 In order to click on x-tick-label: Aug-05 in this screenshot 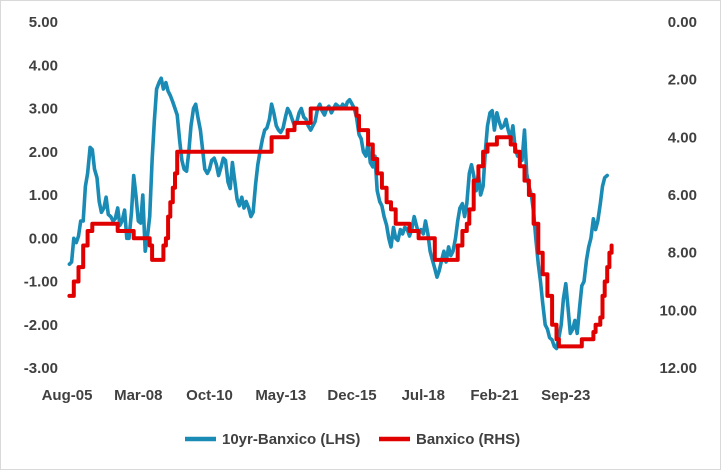, I will do `click(67, 395)`.